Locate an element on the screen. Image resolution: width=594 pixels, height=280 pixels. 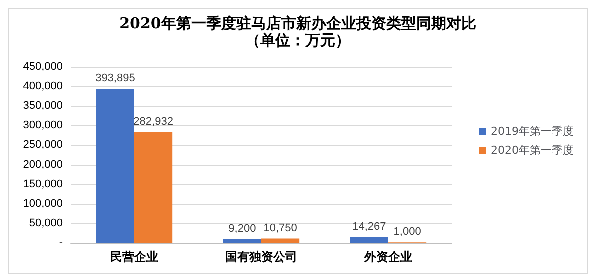
x-tick-label: 外资企业 is located at coordinates (388, 257).